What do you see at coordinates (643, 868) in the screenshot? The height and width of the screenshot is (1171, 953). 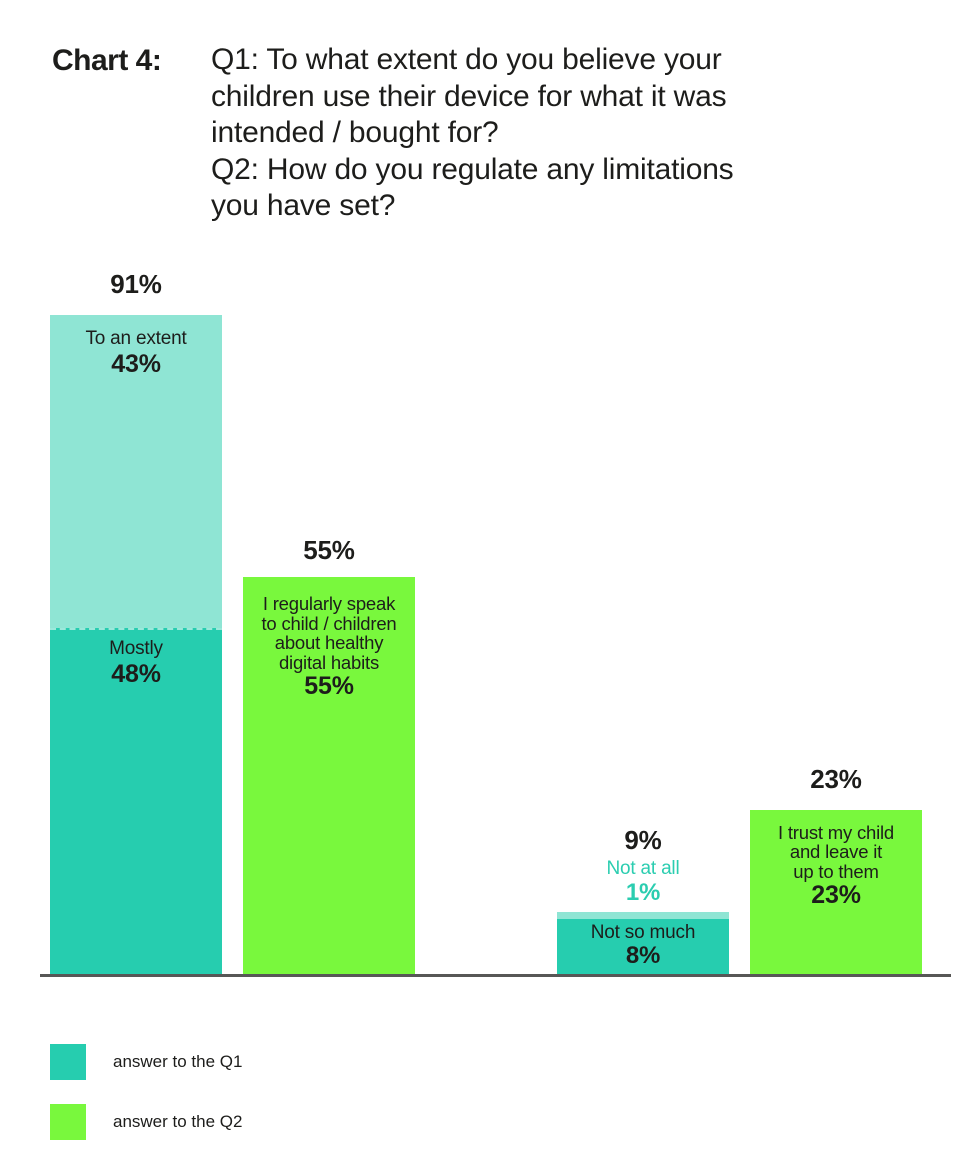 I see `bar-3-not-at-all-label: Not at all` at bounding box center [643, 868].